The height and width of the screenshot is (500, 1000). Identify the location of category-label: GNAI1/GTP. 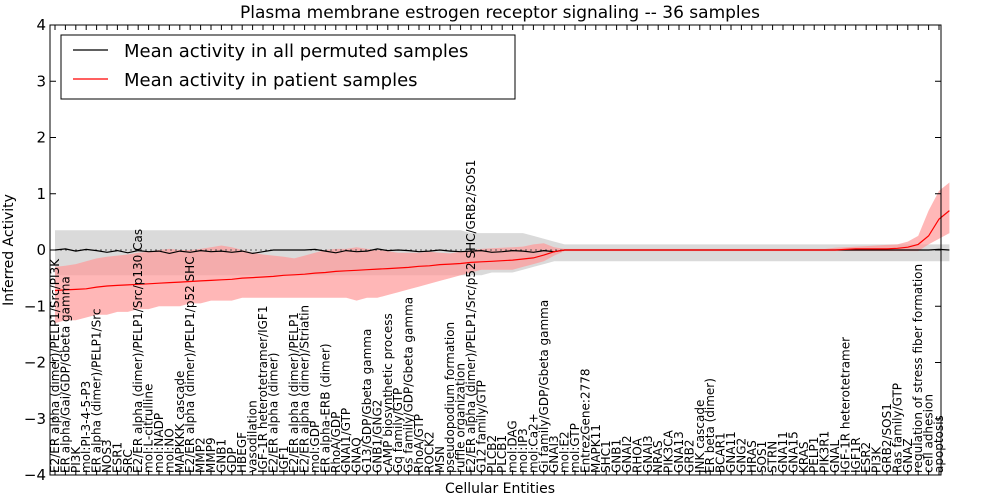
(346, 440).